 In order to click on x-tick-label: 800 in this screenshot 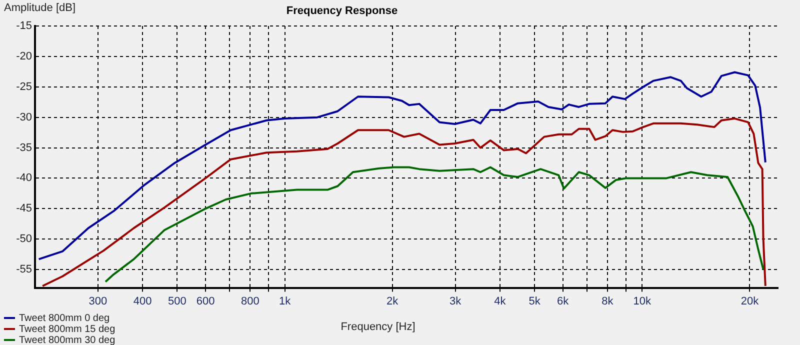, I will do `click(250, 301)`.